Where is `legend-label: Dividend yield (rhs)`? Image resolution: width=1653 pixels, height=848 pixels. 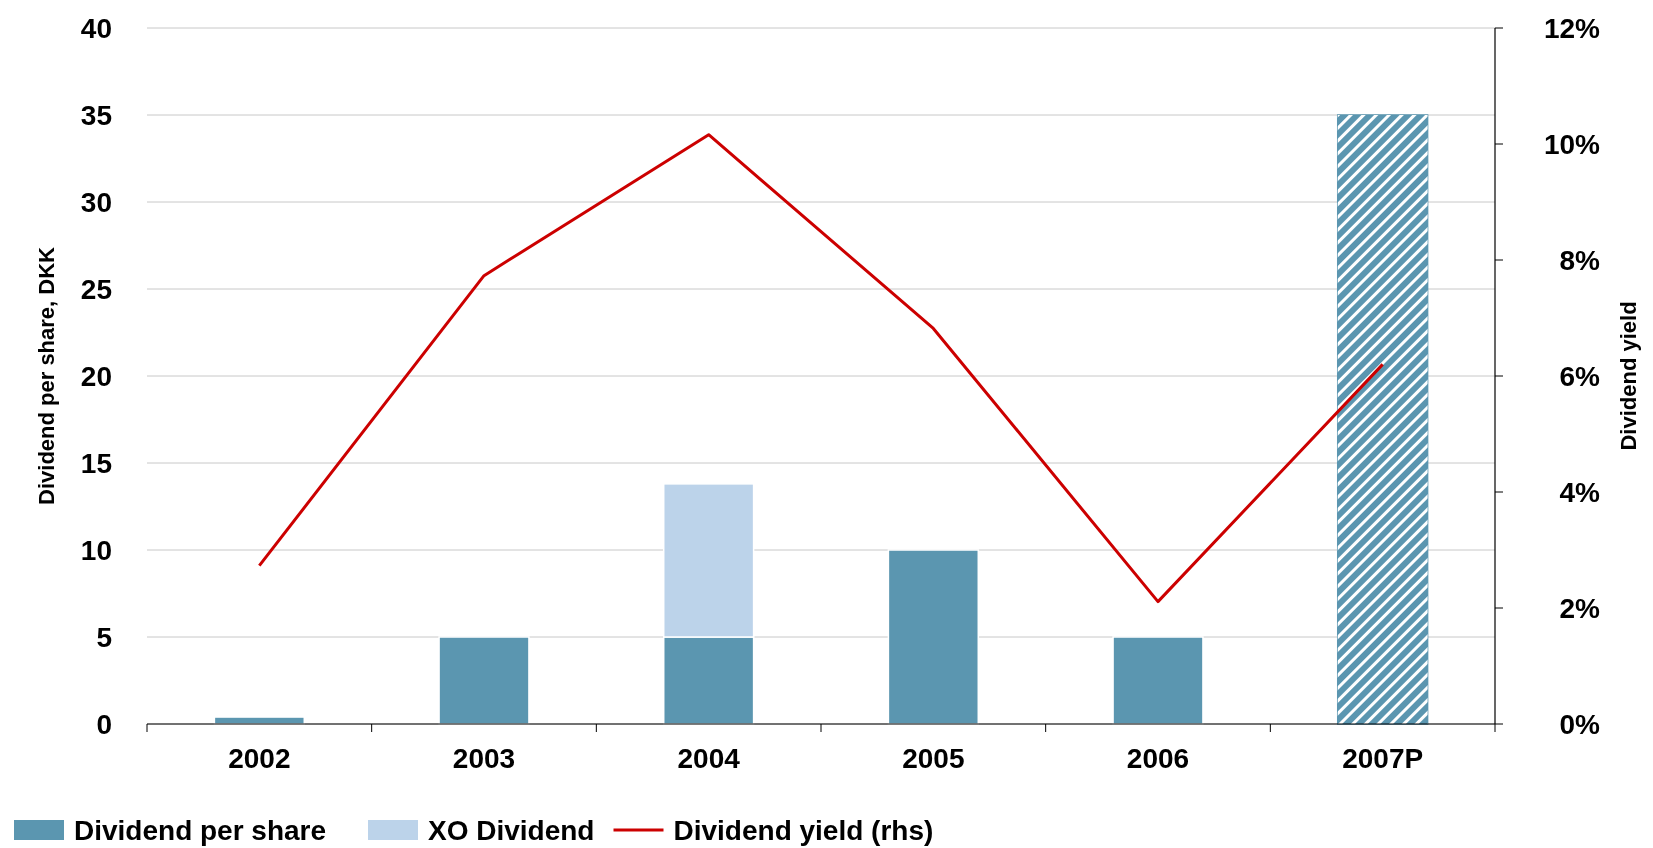
legend-label: Dividend yield (rhs) is located at coordinates (803, 830).